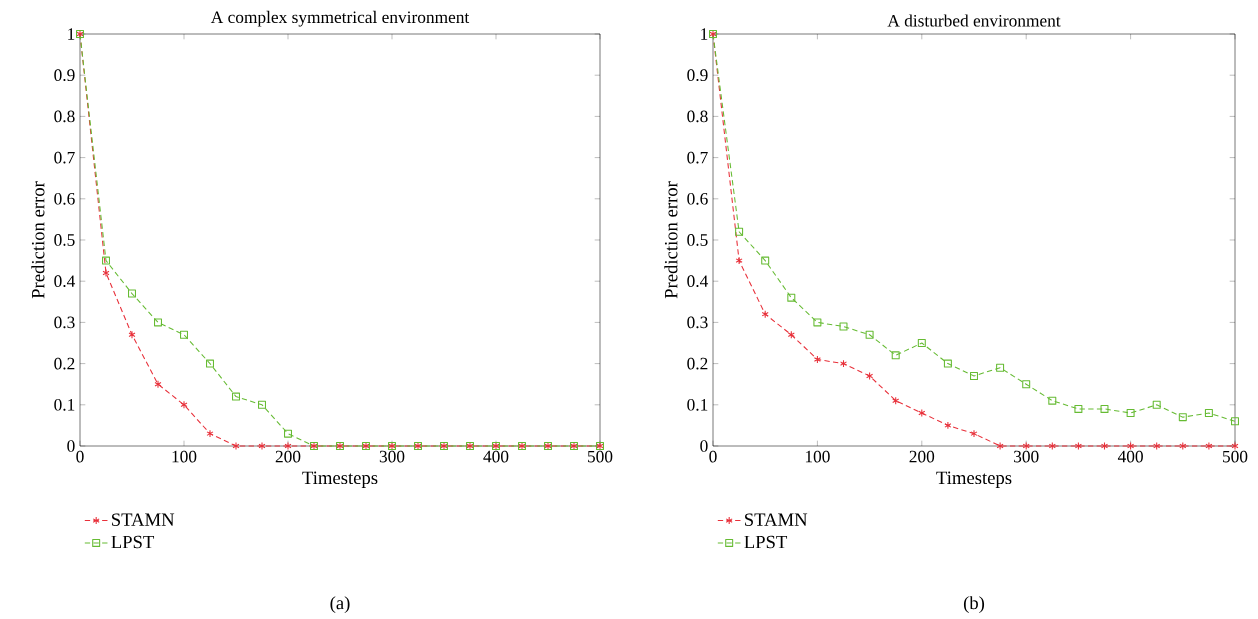 The width and height of the screenshot is (1258, 619). I want to click on chart-title: A disturbed environment, so click(974, 20).